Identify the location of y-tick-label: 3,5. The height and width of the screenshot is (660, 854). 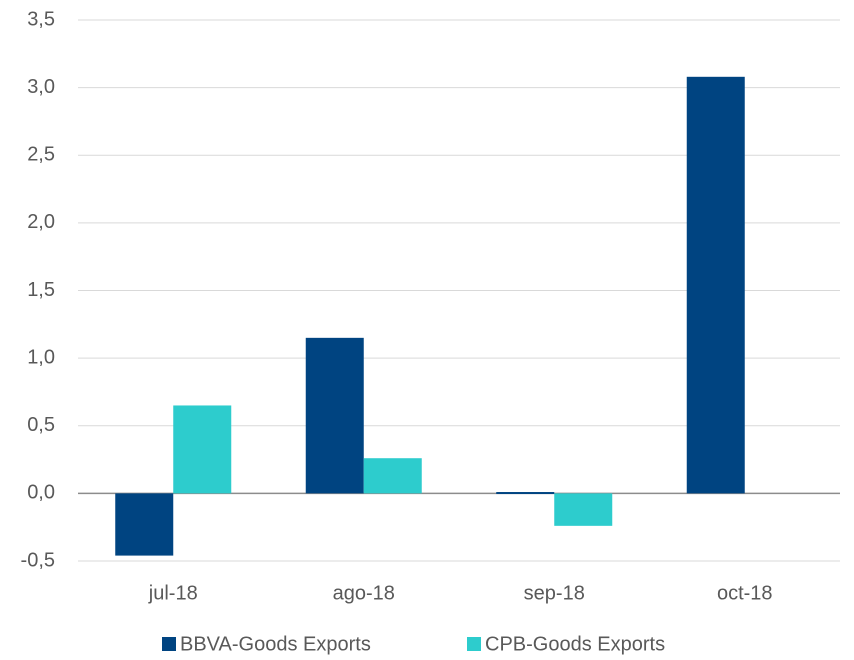
(41, 19).